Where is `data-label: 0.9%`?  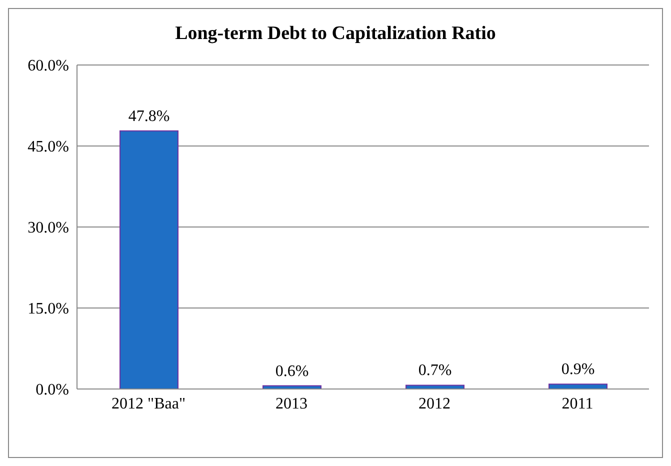
data-label: 0.9% is located at coordinates (578, 369).